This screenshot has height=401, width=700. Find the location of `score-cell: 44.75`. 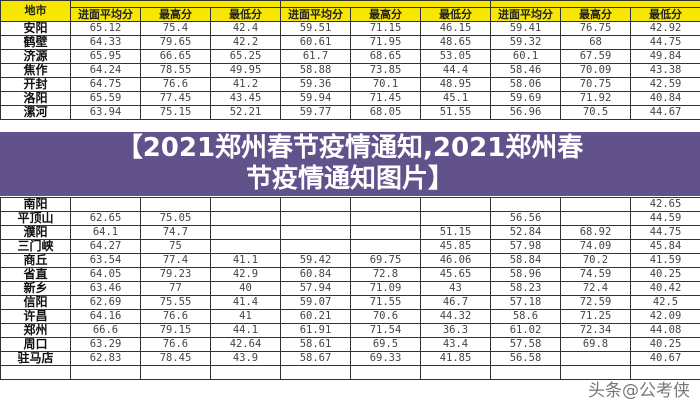

score-cell: 44.75 is located at coordinates (665, 43).